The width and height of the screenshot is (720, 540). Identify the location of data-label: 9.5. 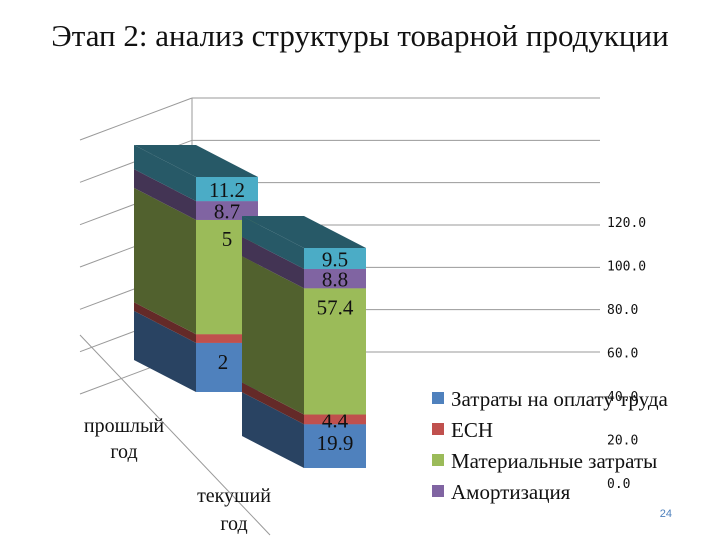
(335, 259).